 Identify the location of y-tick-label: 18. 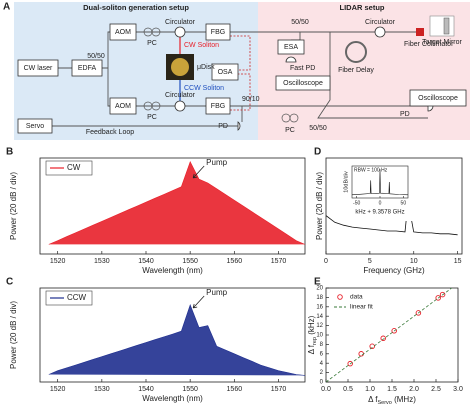
(319, 298).